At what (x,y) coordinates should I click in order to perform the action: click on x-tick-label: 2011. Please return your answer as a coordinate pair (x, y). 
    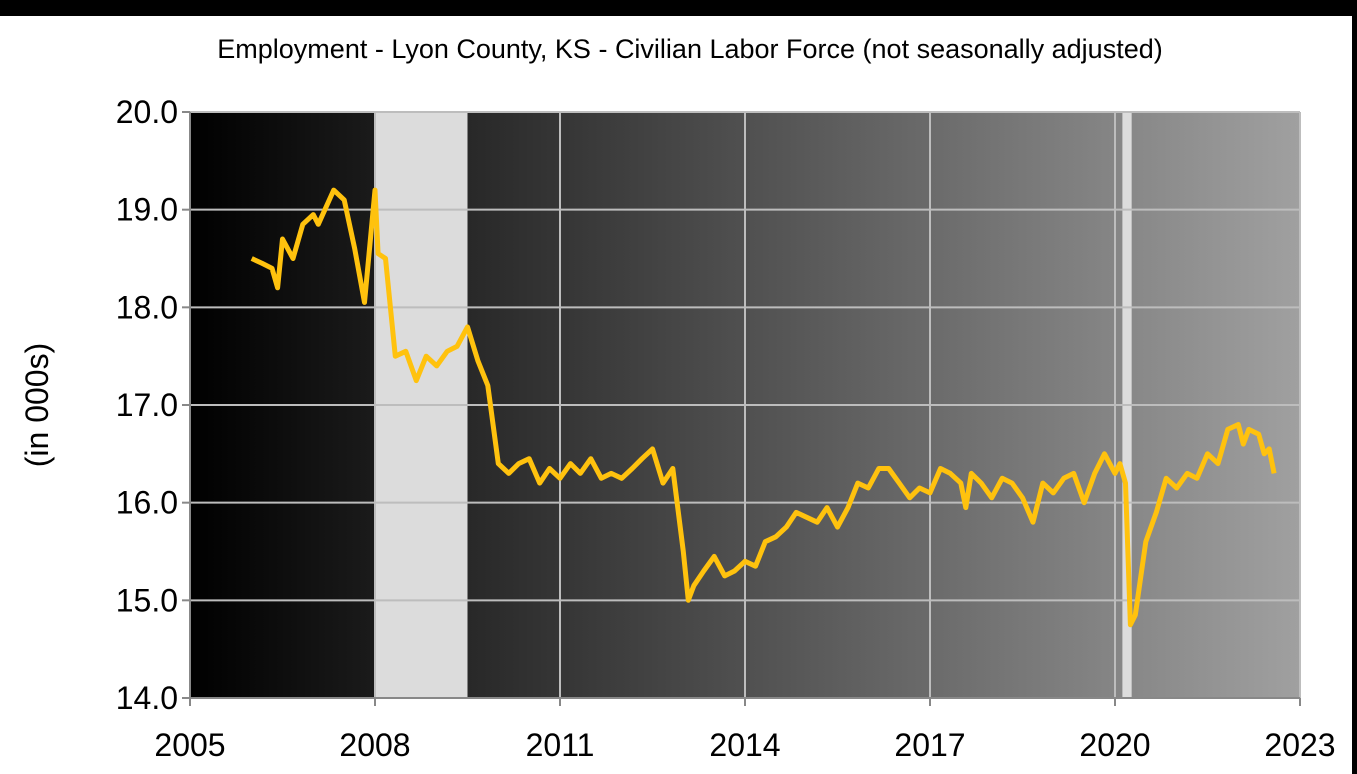
    Looking at the image, I should click on (560, 745).